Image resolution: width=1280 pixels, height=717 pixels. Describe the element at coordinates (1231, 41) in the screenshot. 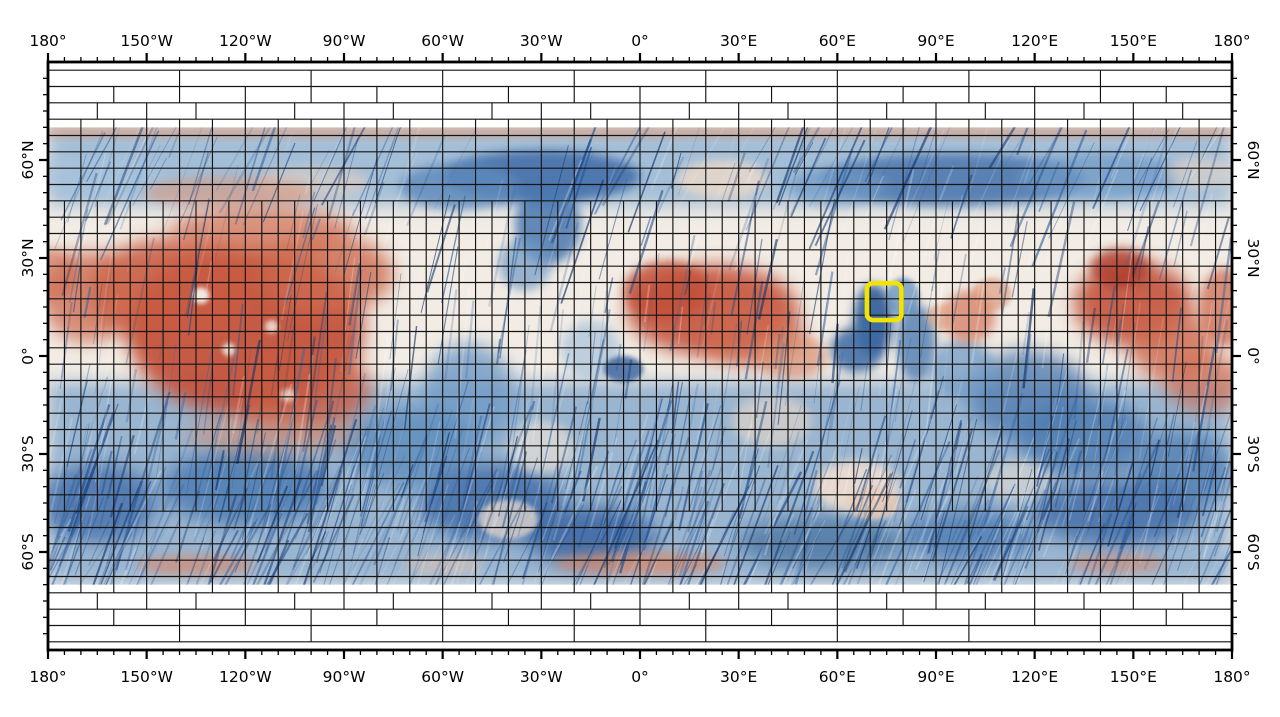

I see `lon-tick-label-top: 180°` at that location.